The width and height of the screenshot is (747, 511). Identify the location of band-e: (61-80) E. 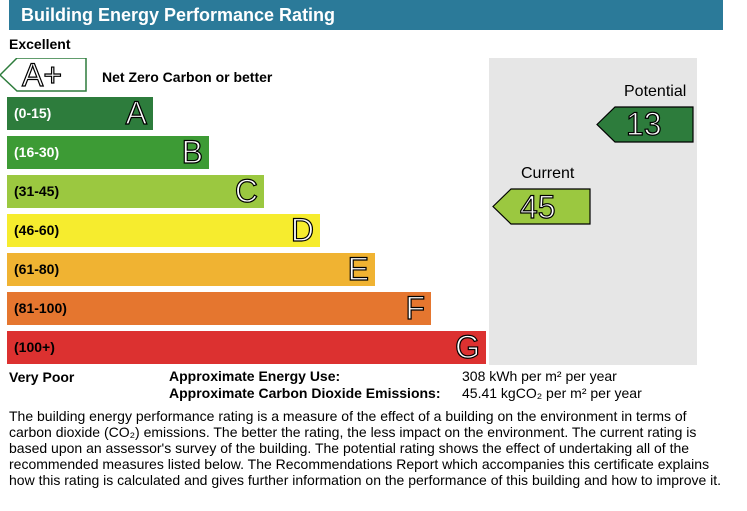
(191, 269).